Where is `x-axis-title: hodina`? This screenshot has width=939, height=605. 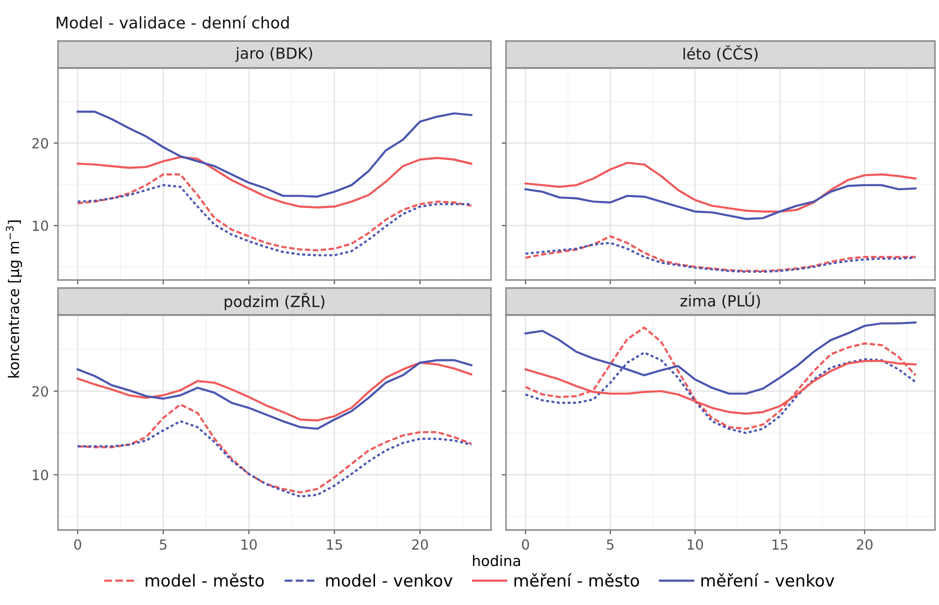 x-axis-title: hodina is located at coordinates (496, 560).